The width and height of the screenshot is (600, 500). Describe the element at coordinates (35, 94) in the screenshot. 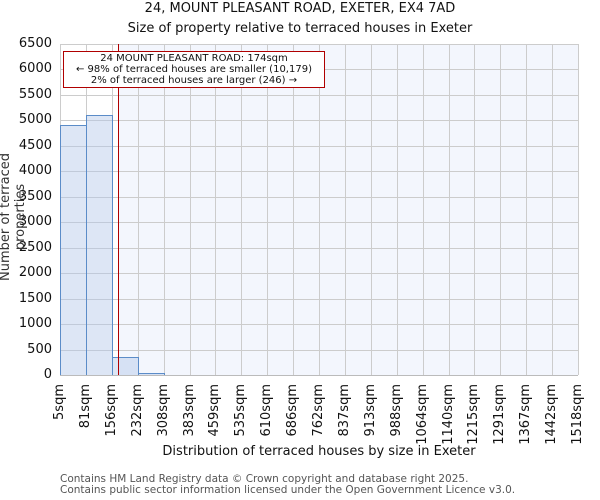

I see `y-tick-label: 5500` at that location.